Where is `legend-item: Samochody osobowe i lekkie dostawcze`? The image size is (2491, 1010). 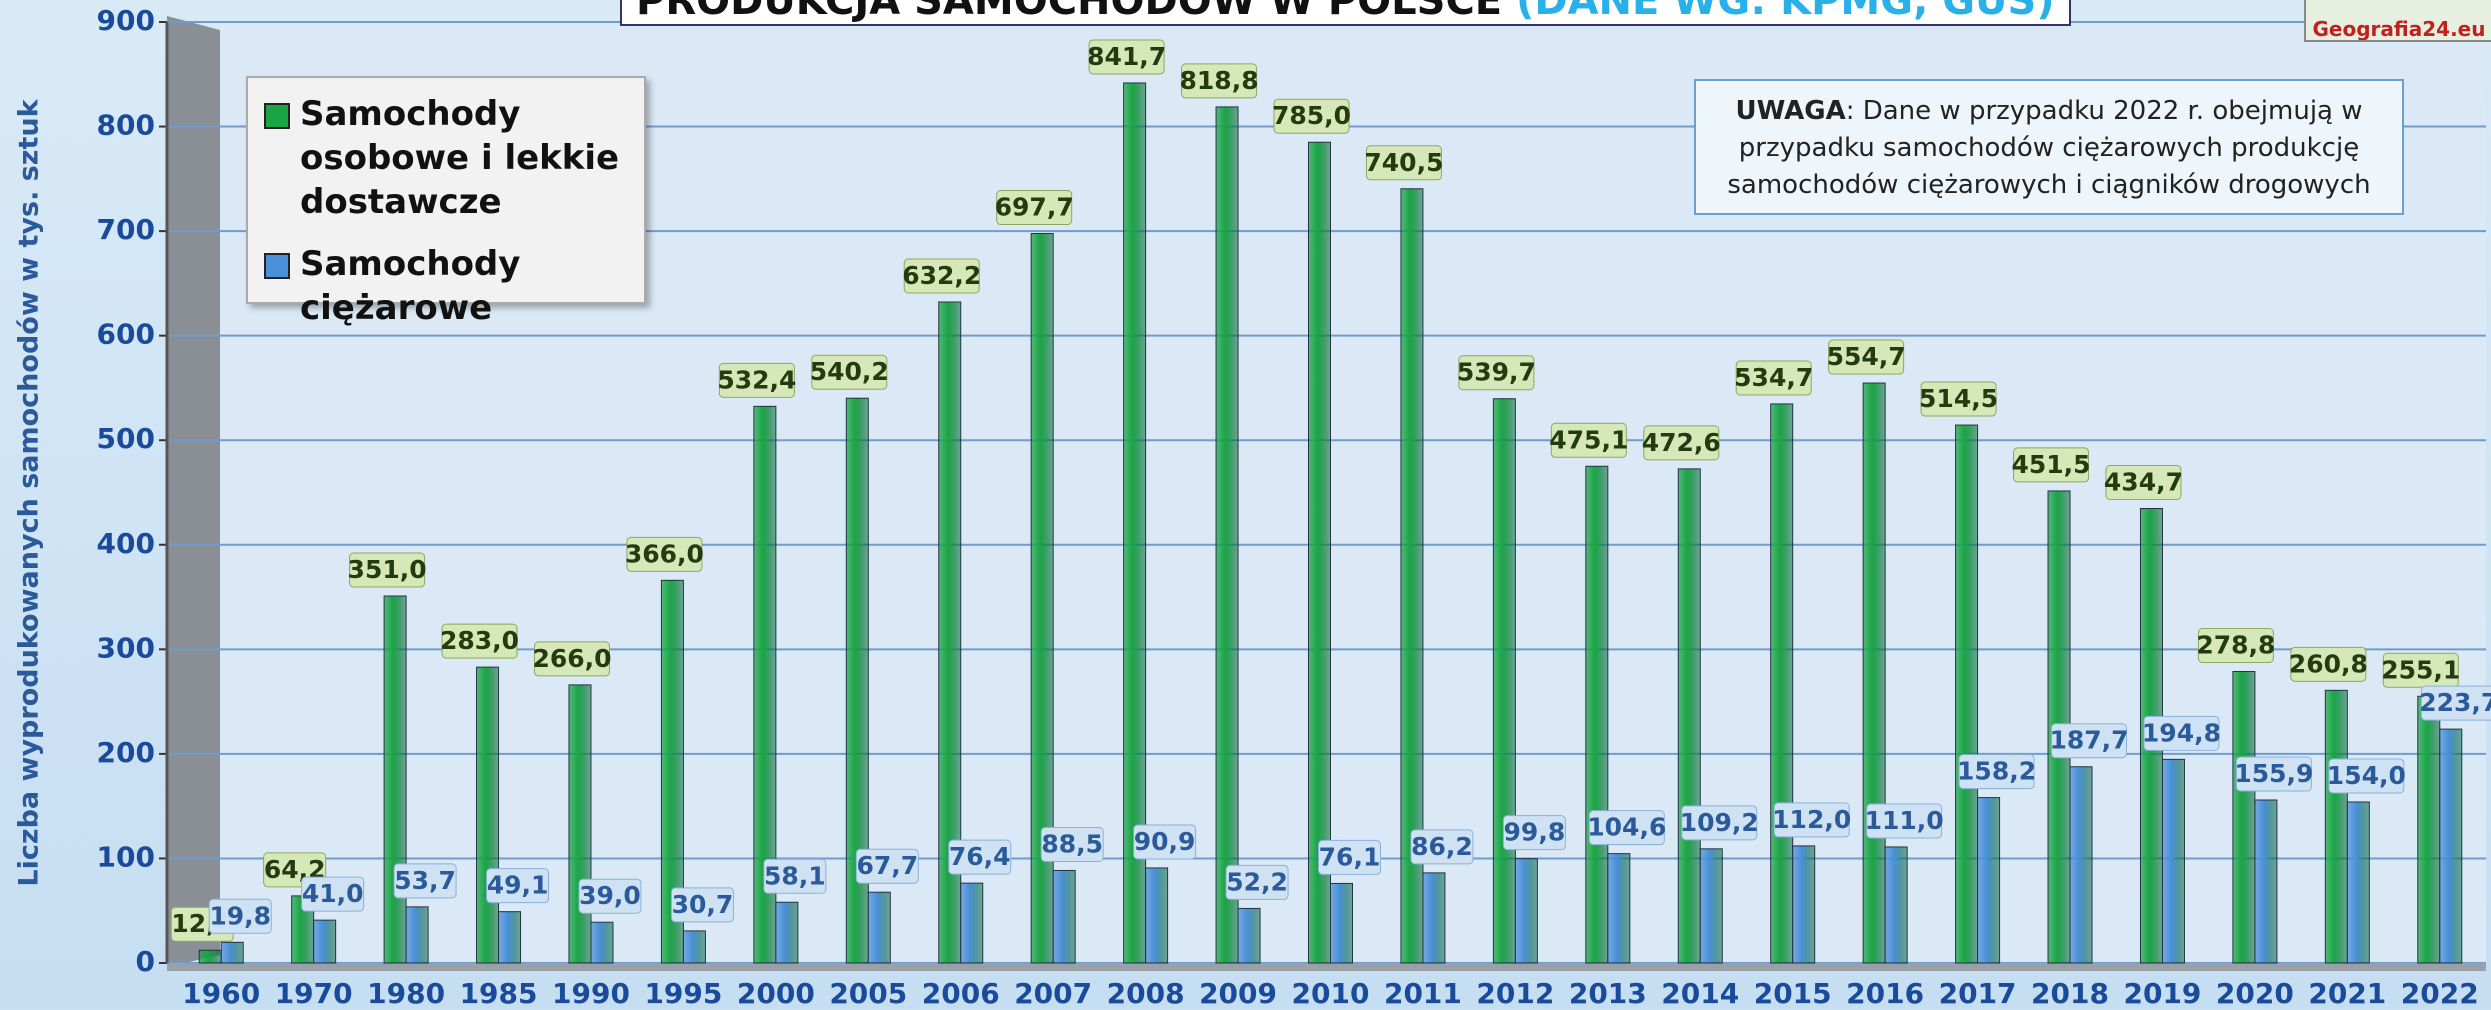 legend-item: Samochody osobowe i lekkie dostawcze is located at coordinates (446, 158).